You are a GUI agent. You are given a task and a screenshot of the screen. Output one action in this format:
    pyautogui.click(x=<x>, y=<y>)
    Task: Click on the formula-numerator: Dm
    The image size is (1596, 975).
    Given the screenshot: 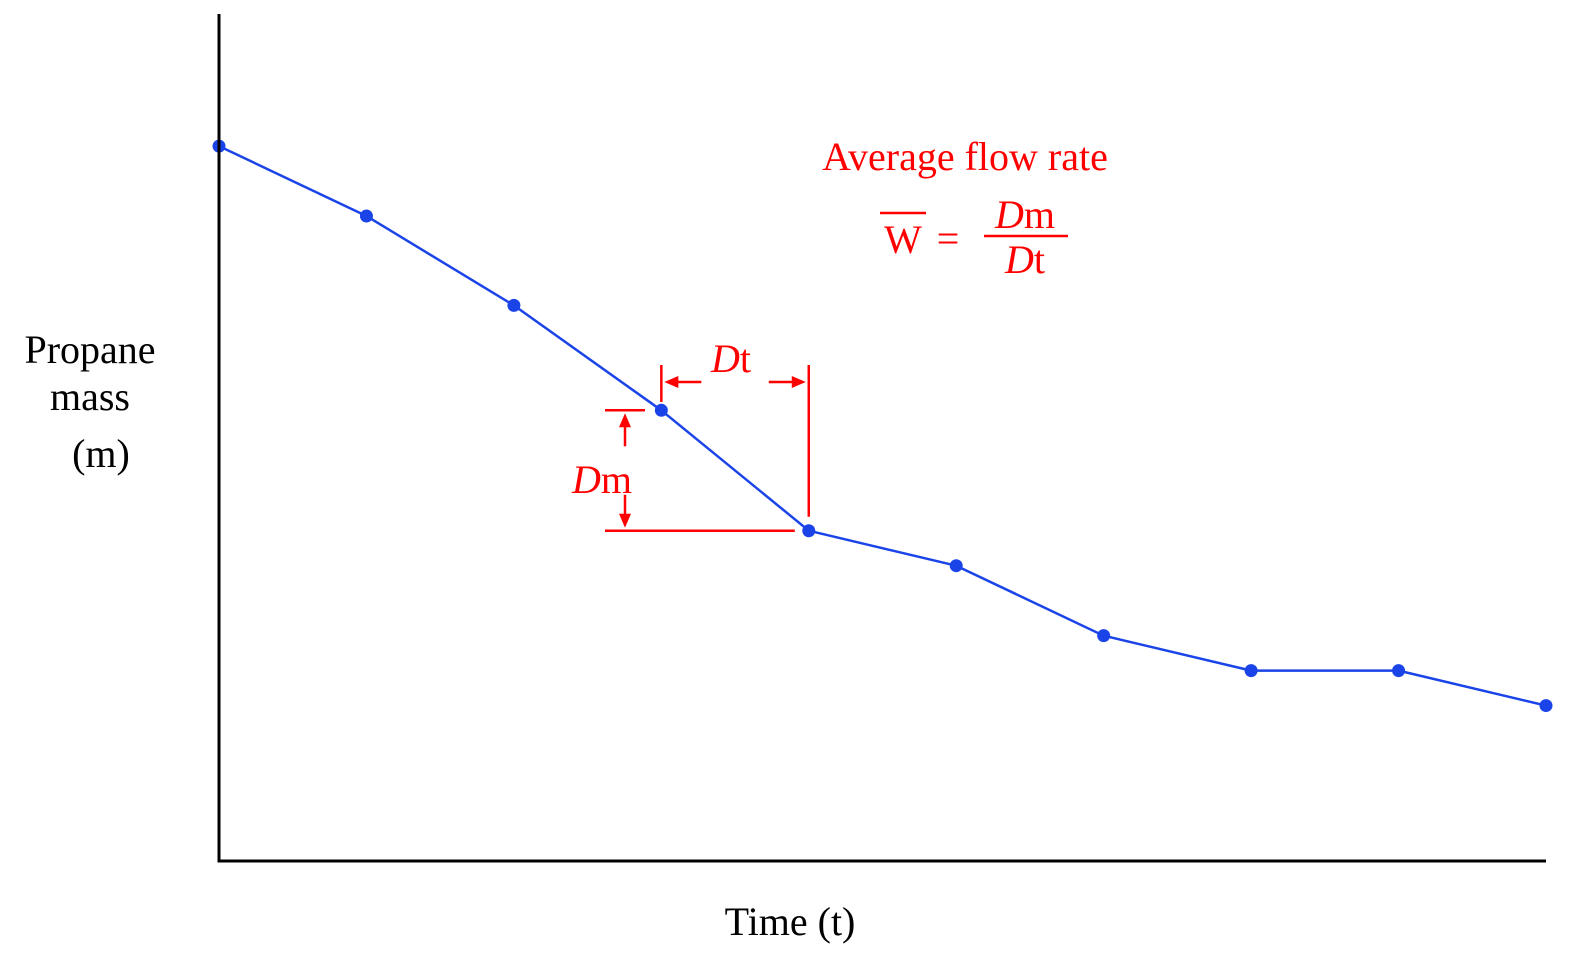 What is the action you would take?
    pyautogui.click(x=1024, y=214)
    